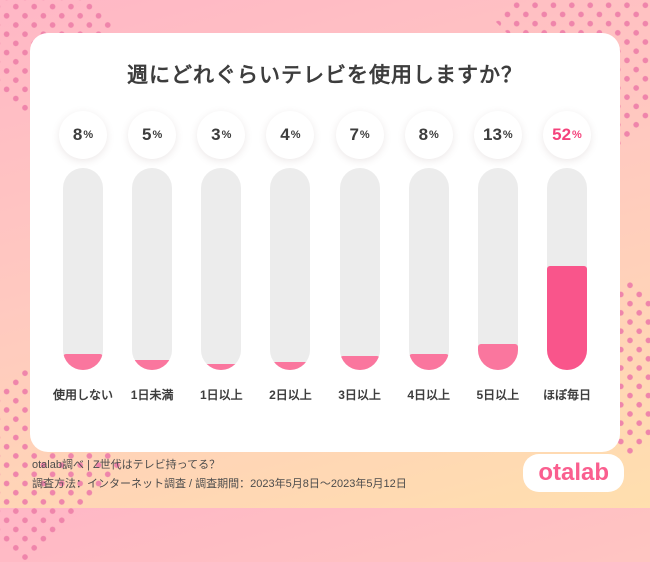 The height and width of the screenshot is (562, 650). I want to click on category-label: 4日以上, so click(429, 395).